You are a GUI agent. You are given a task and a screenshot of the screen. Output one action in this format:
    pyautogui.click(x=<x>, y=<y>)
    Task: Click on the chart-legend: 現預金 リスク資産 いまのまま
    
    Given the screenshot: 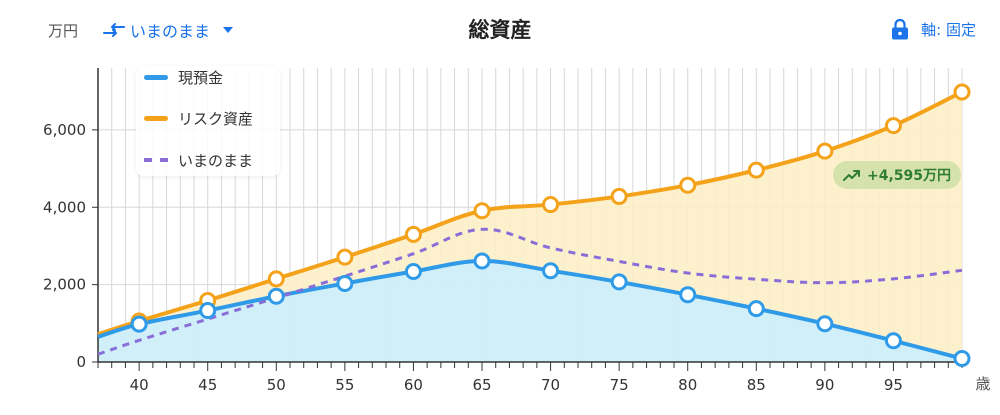 What is the action you would take?
    pyautogui.click(x=208, y=121)
    